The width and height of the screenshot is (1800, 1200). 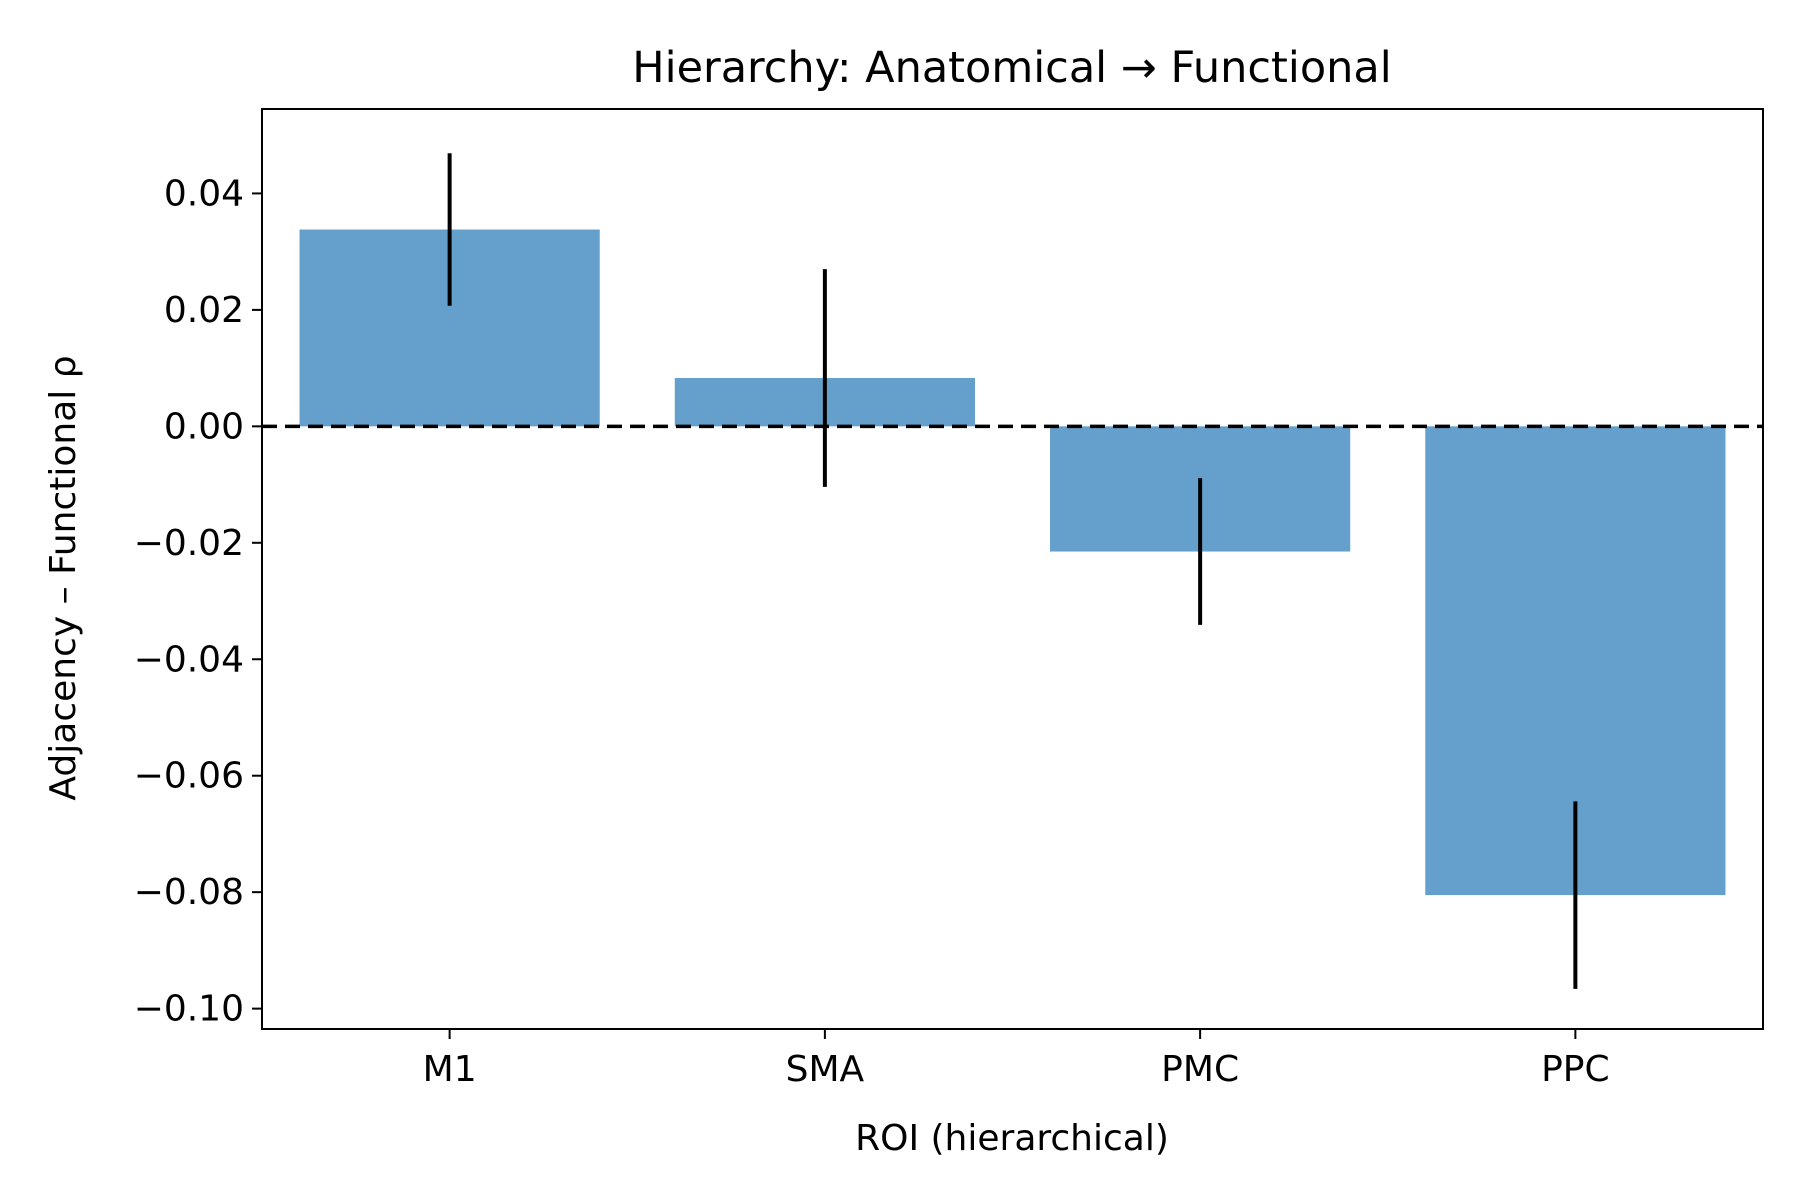 I want to click on x-tick-label: SMA, so click(x=825, y=1069).